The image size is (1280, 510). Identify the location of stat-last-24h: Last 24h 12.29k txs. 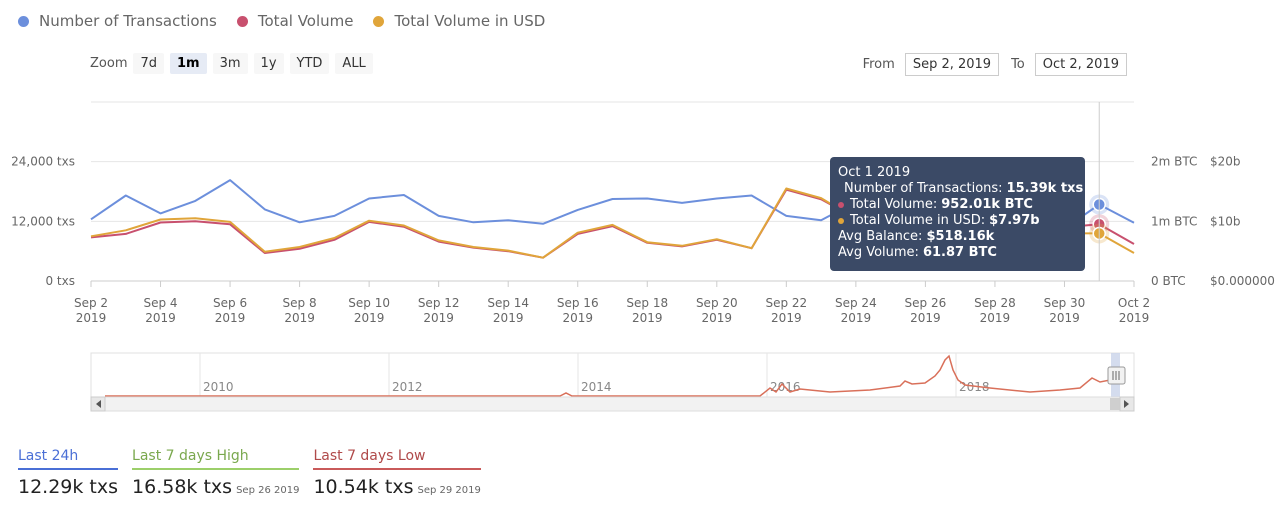
(68, 473).